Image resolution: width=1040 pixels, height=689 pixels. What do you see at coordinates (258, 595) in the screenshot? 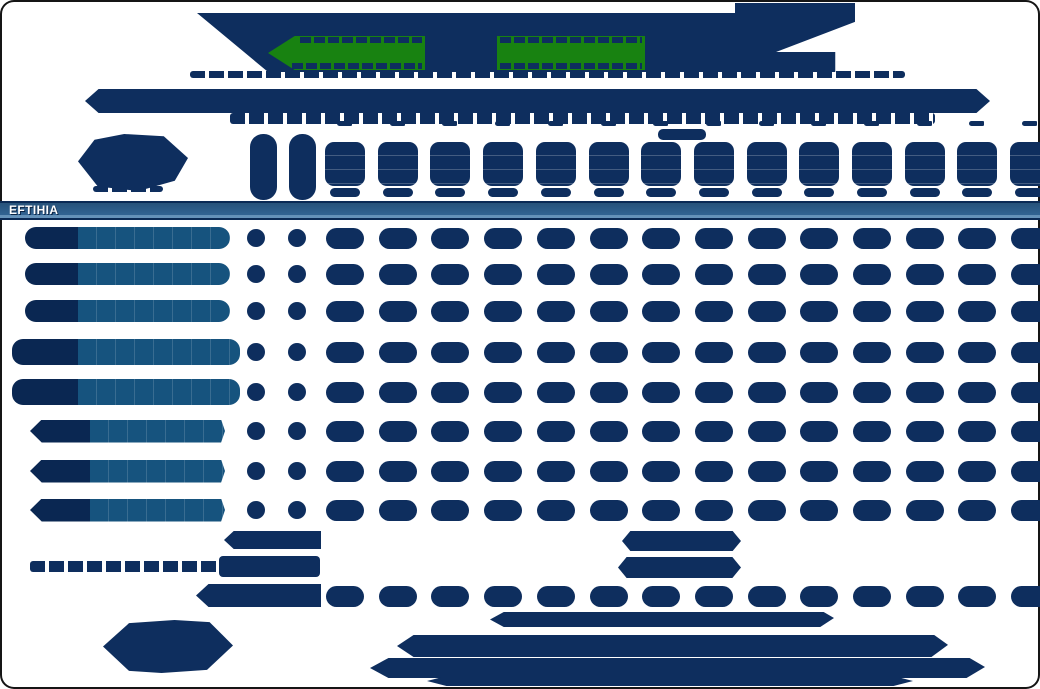
I see `totals-label-redacted` at bounding box center [258, 595].